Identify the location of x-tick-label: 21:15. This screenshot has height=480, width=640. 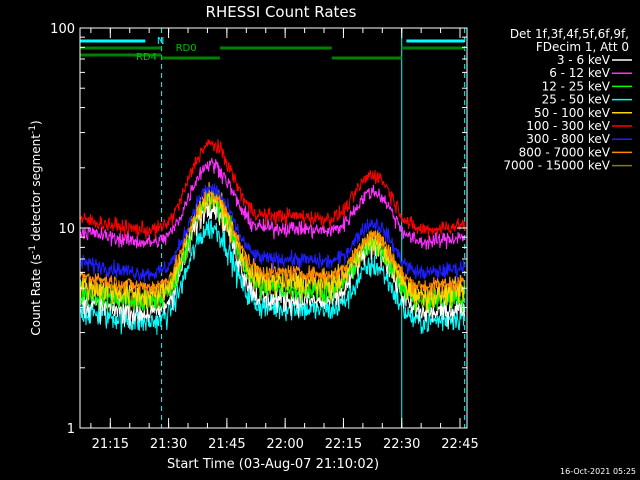
(110, 444).